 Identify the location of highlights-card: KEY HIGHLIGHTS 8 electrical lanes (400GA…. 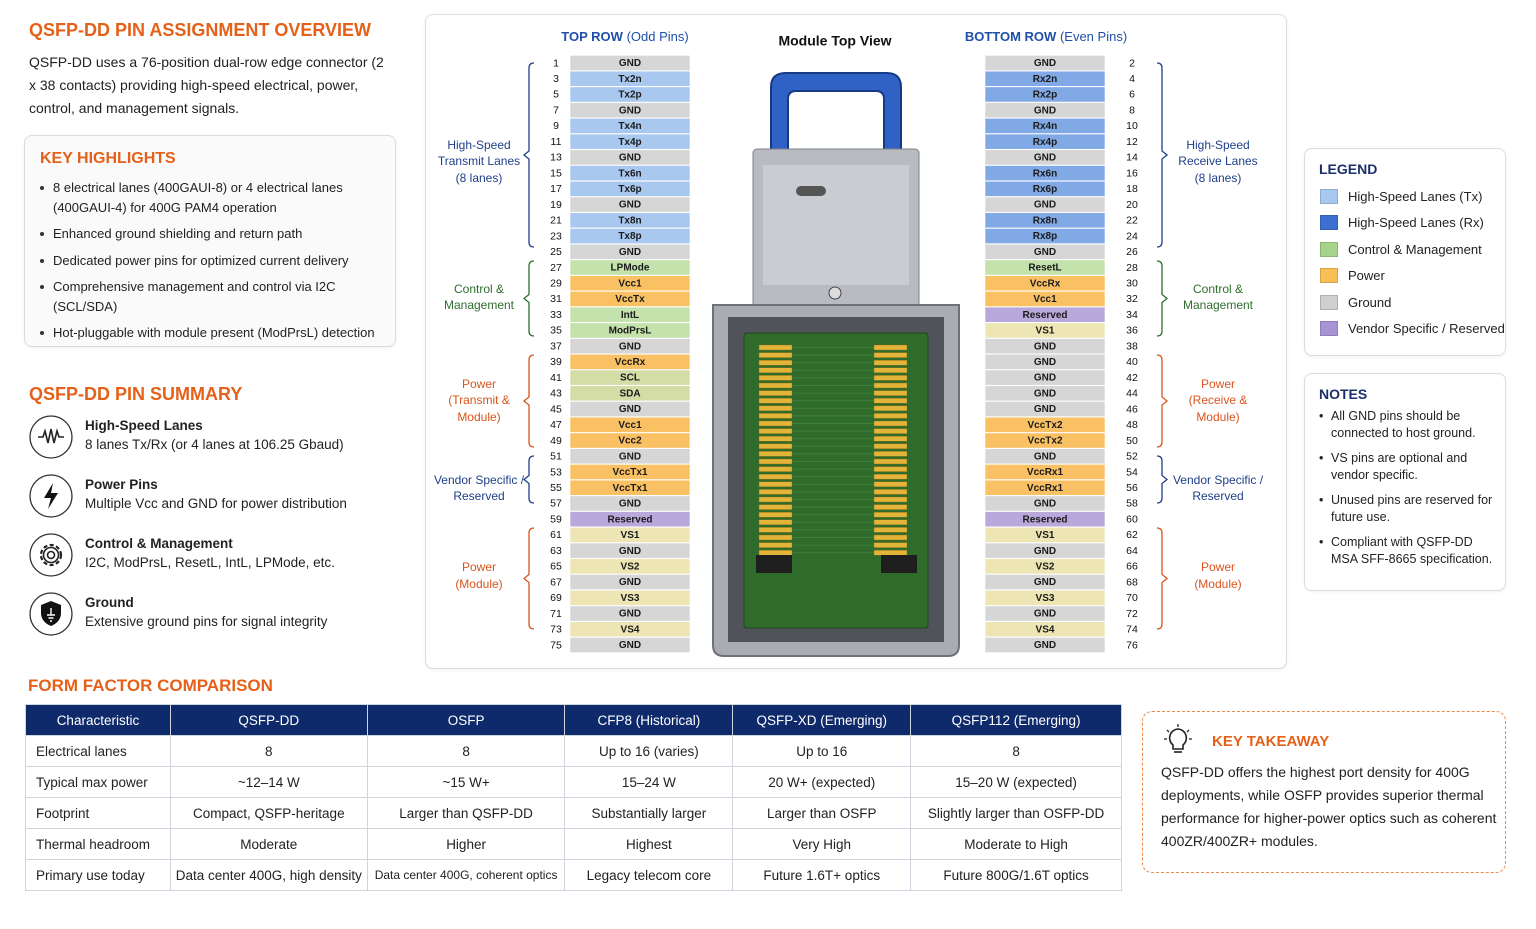
(210, 241).